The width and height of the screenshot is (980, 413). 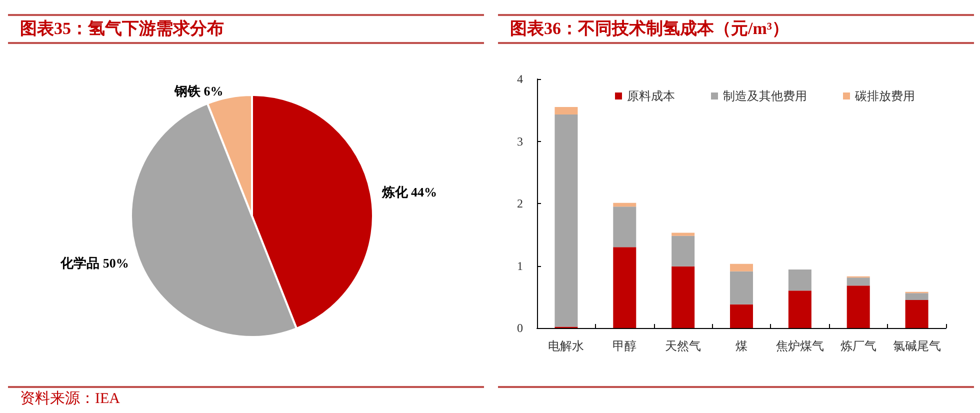 What do you see at coordinates (800, 346) in the screenshot?
I see `x-tick-label: 焦炉煤气` at bounding box center [800, 346].